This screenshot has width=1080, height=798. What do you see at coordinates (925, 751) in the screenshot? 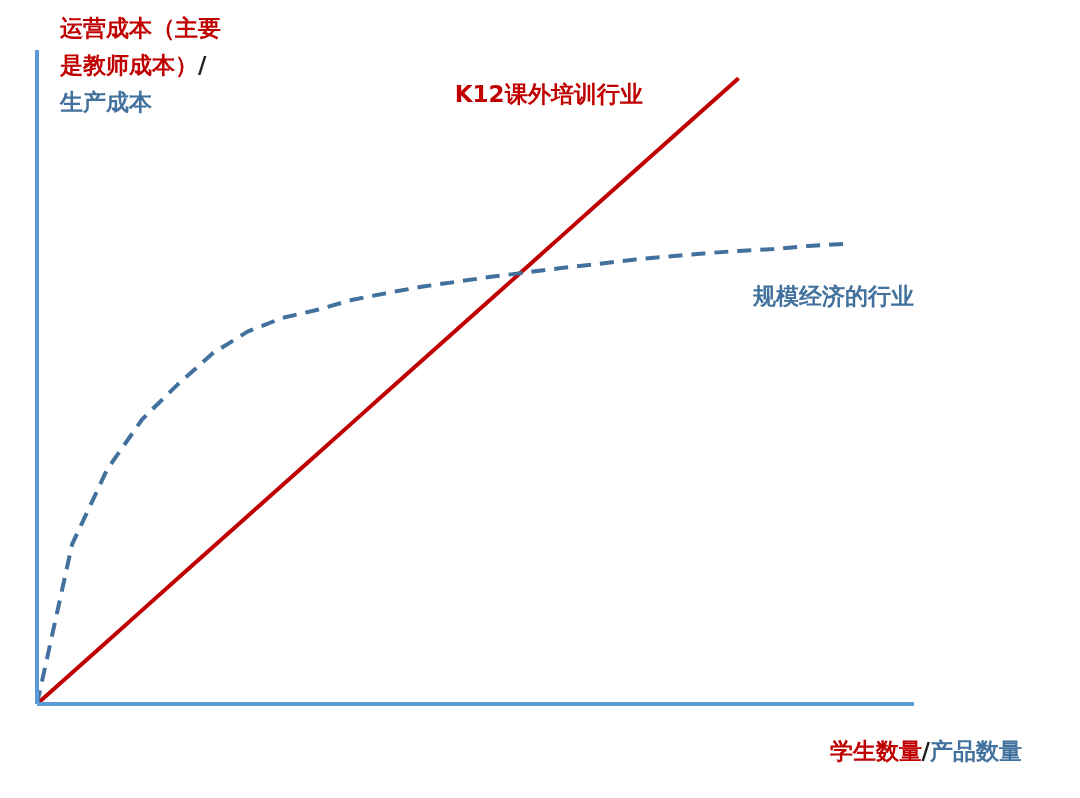
I see `x-axis-title: 学生数量/产品数量` at bounding box center [925, 751].